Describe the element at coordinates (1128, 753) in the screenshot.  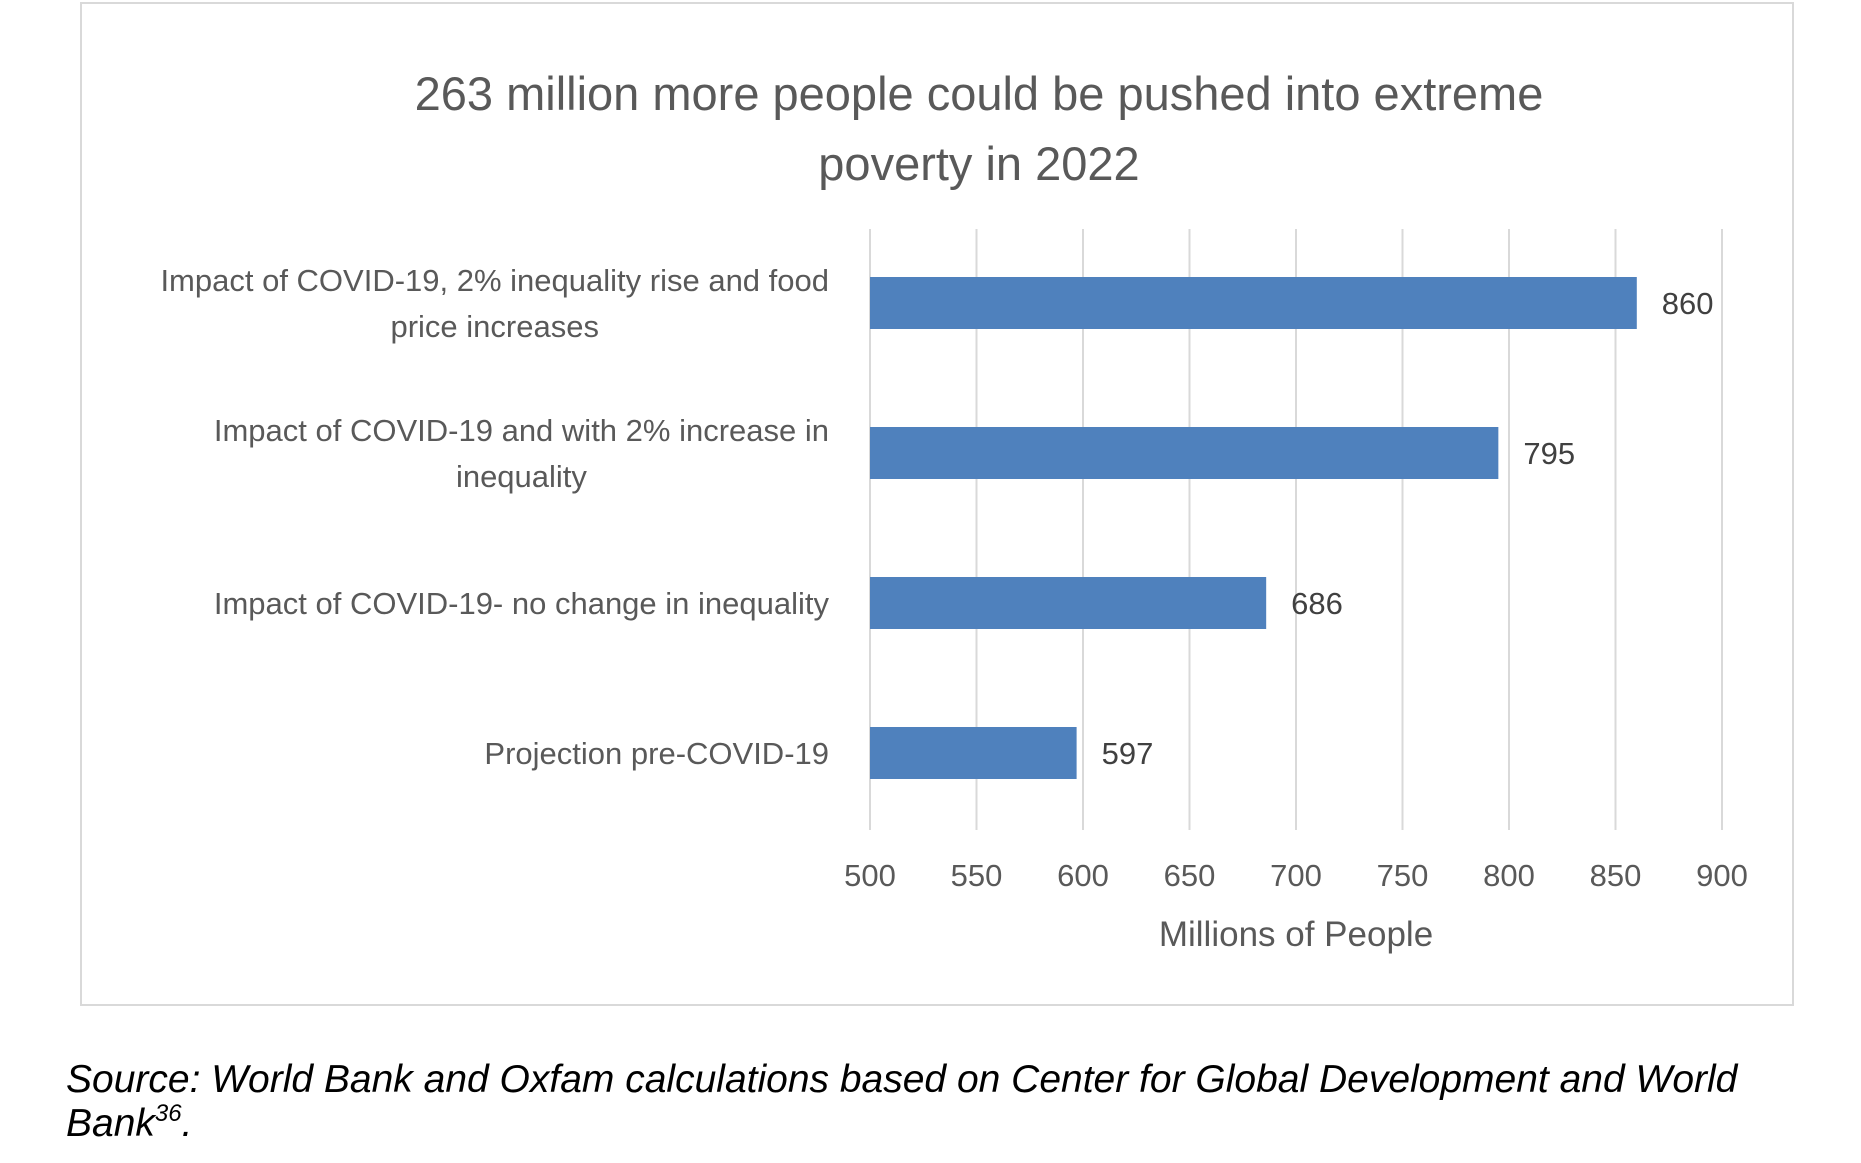
I see `bar-value-label: 597` at that location.